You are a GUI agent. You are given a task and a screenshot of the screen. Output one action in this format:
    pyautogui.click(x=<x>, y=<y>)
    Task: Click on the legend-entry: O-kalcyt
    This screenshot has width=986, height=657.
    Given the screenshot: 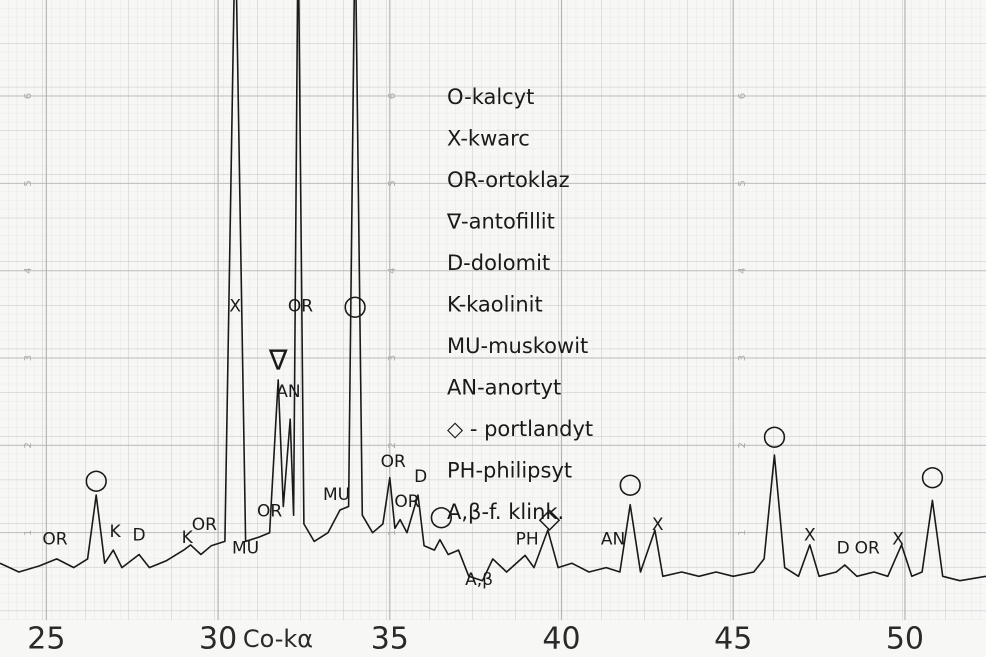 What is the action you would take?
    pyautogui.click(x=490, y=97)
    